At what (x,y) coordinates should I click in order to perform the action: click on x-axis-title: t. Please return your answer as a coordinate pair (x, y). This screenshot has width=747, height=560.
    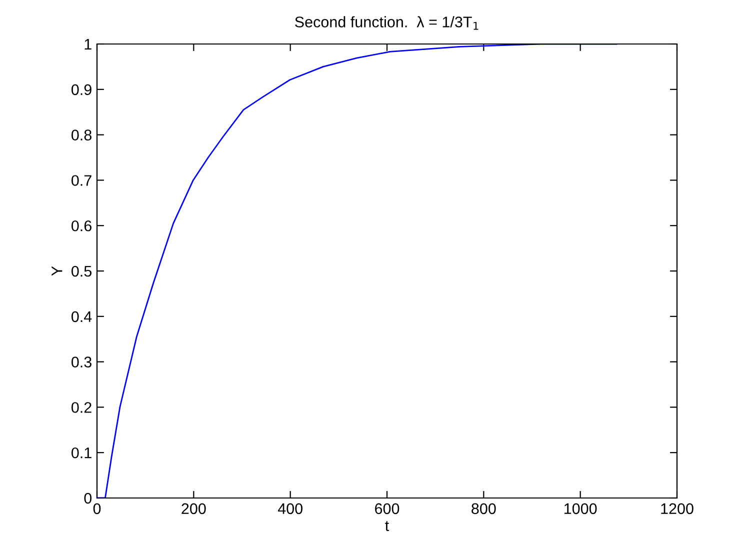
    Looking at the image, I should click on (387, 526).